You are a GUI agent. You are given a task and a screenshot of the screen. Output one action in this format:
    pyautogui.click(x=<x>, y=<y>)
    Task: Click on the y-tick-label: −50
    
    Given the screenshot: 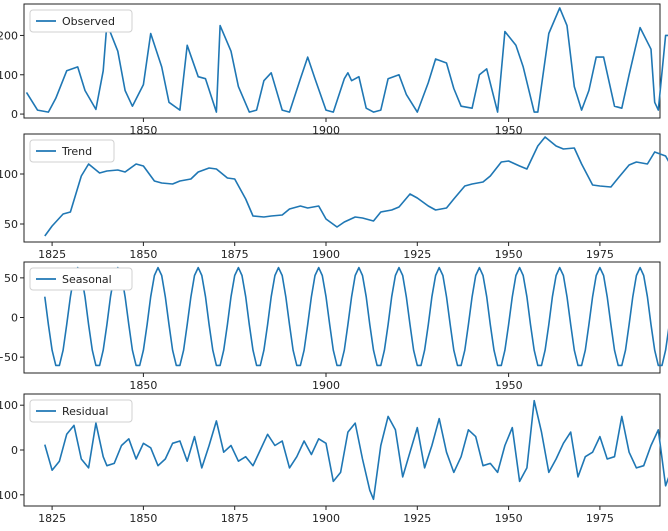 What is the action you would take?
    pyautogui.click(x=9, y=357)
    